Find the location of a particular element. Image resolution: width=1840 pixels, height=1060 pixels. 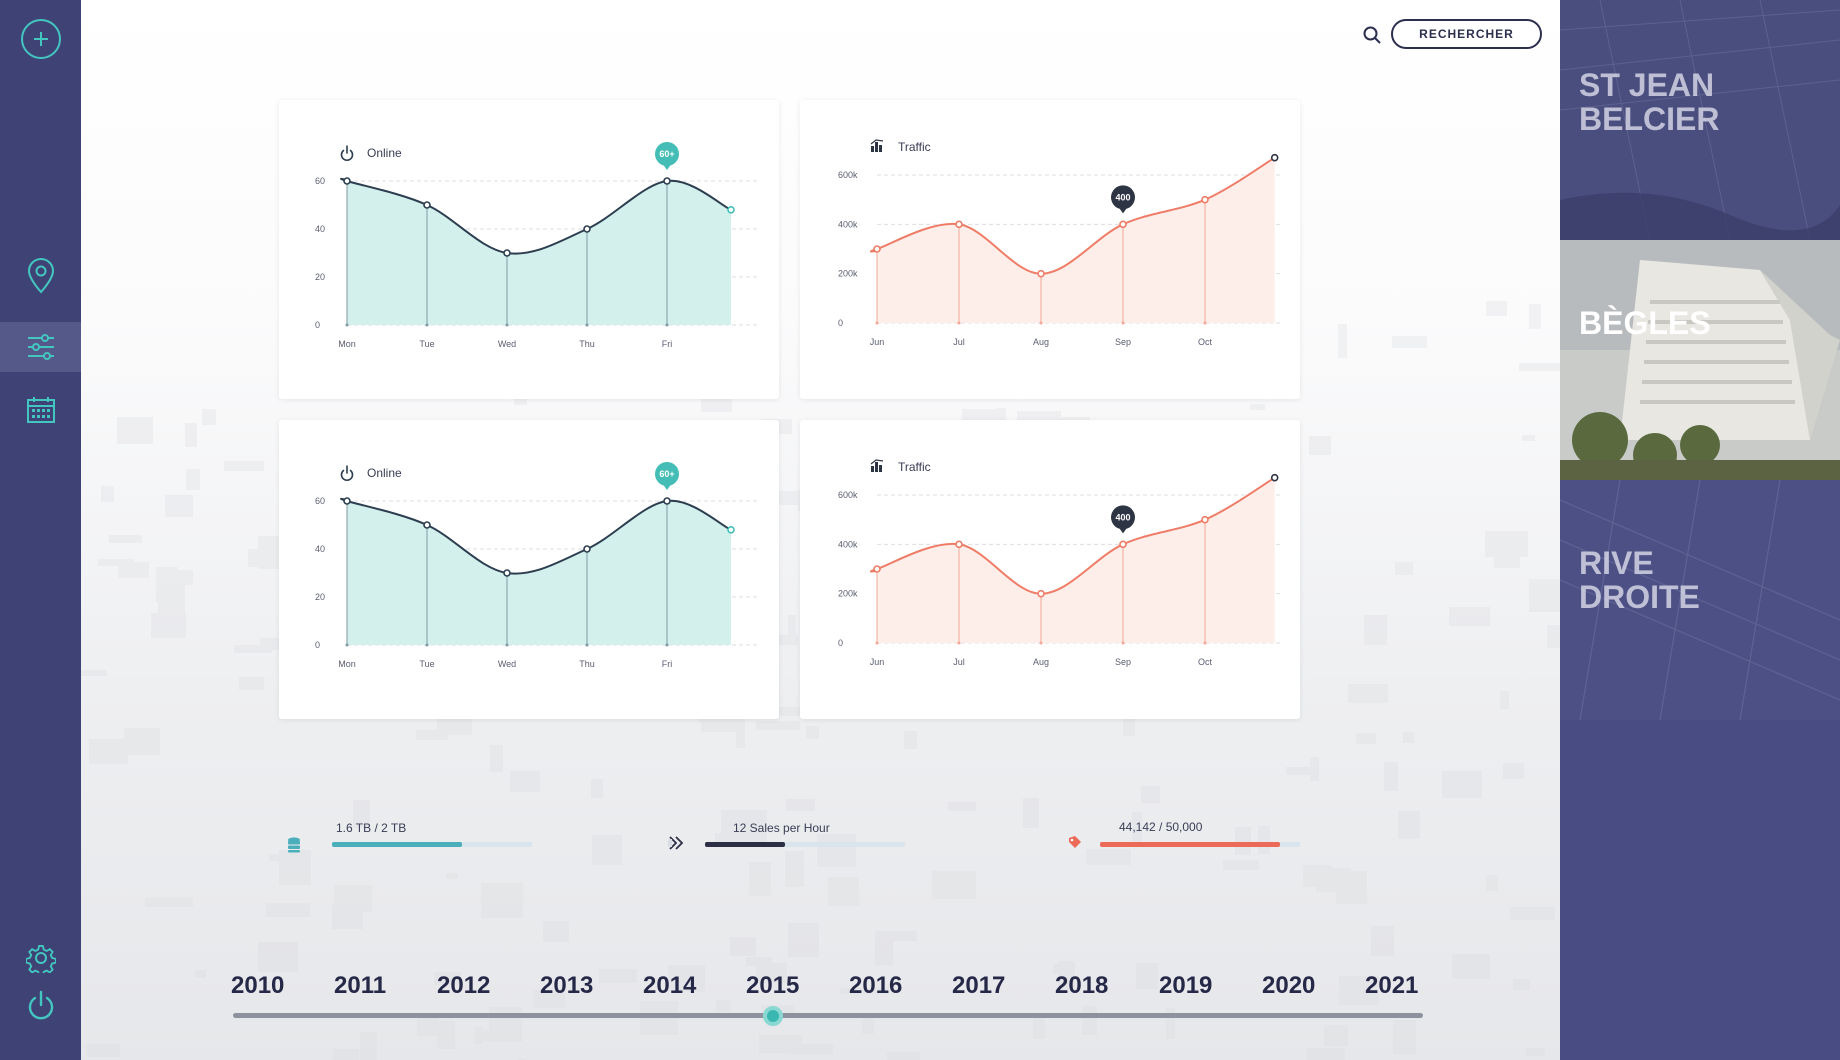

district-rive-droite: RIVE DROITE is located at coordinates (1700, 600).